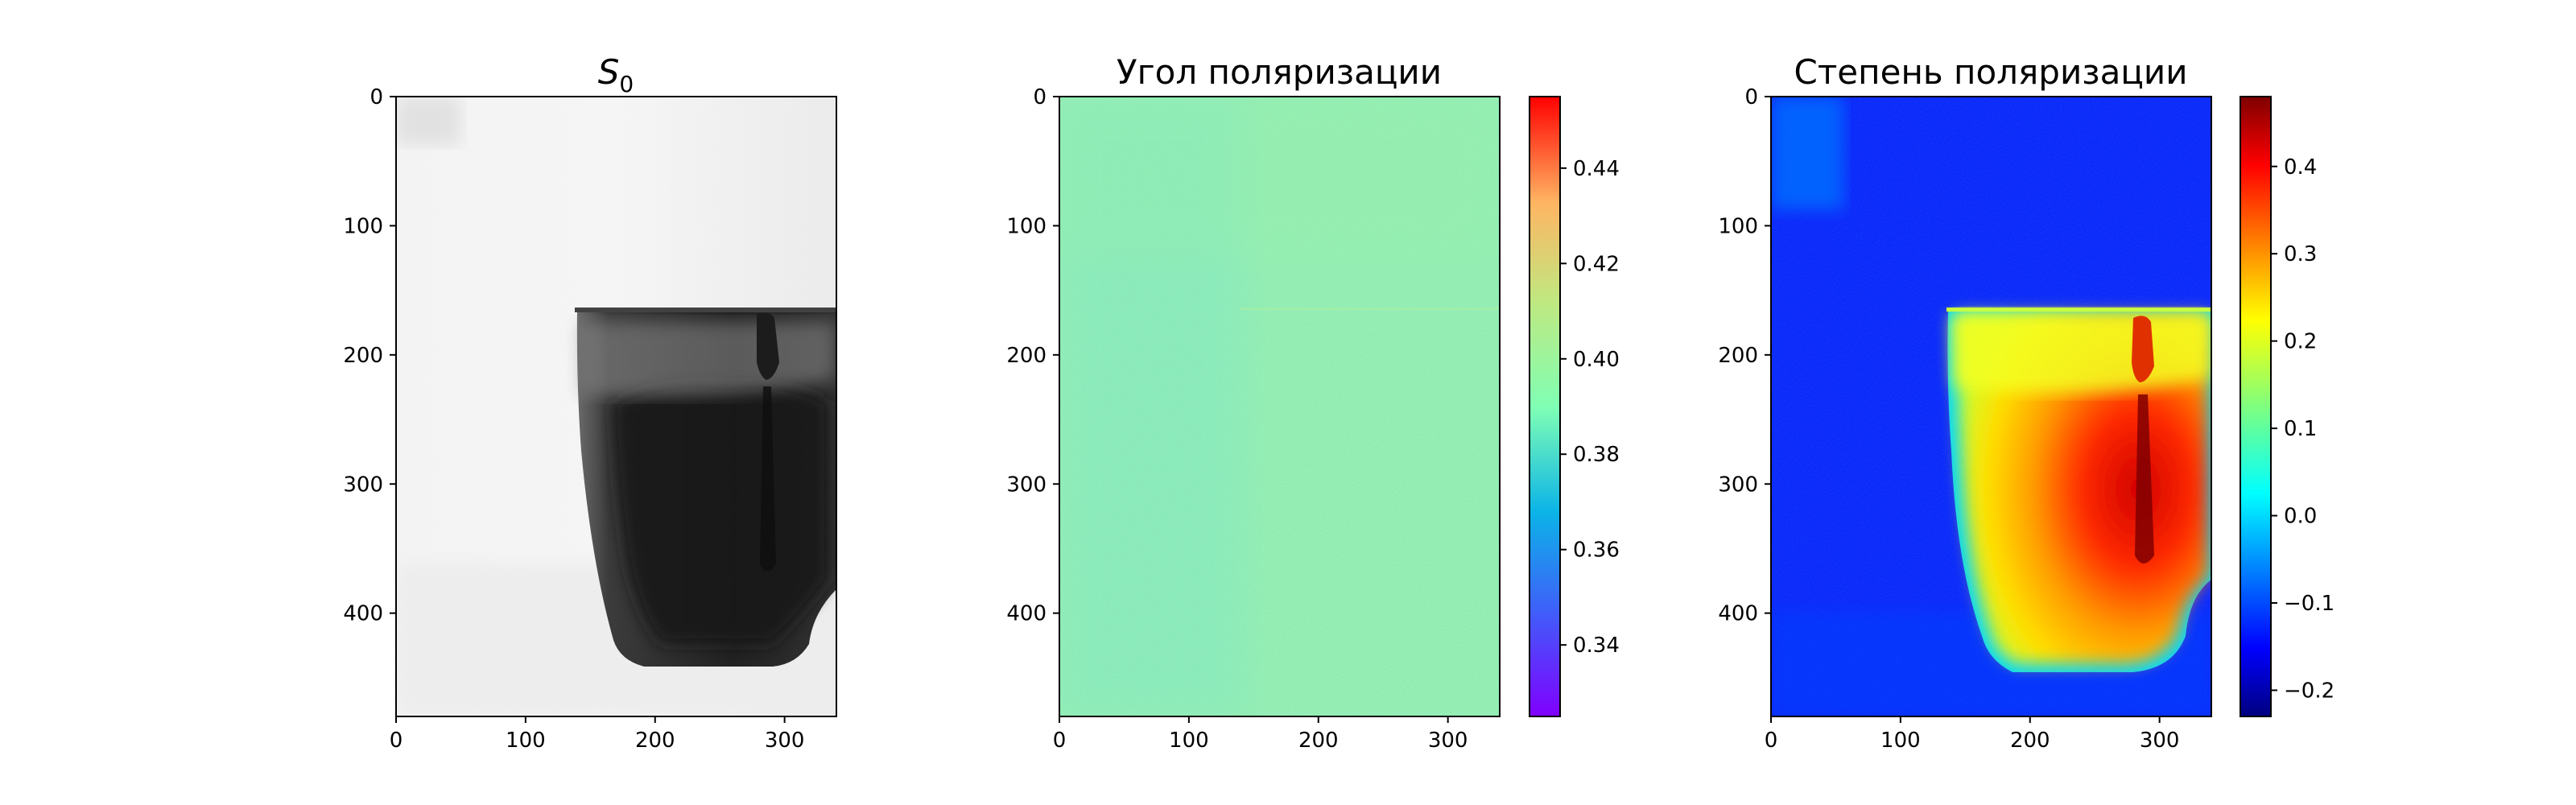 This screenshot has height=805, width=2576. I want to click on colorbar-tick-label: 0.38, so click(1596, 455).